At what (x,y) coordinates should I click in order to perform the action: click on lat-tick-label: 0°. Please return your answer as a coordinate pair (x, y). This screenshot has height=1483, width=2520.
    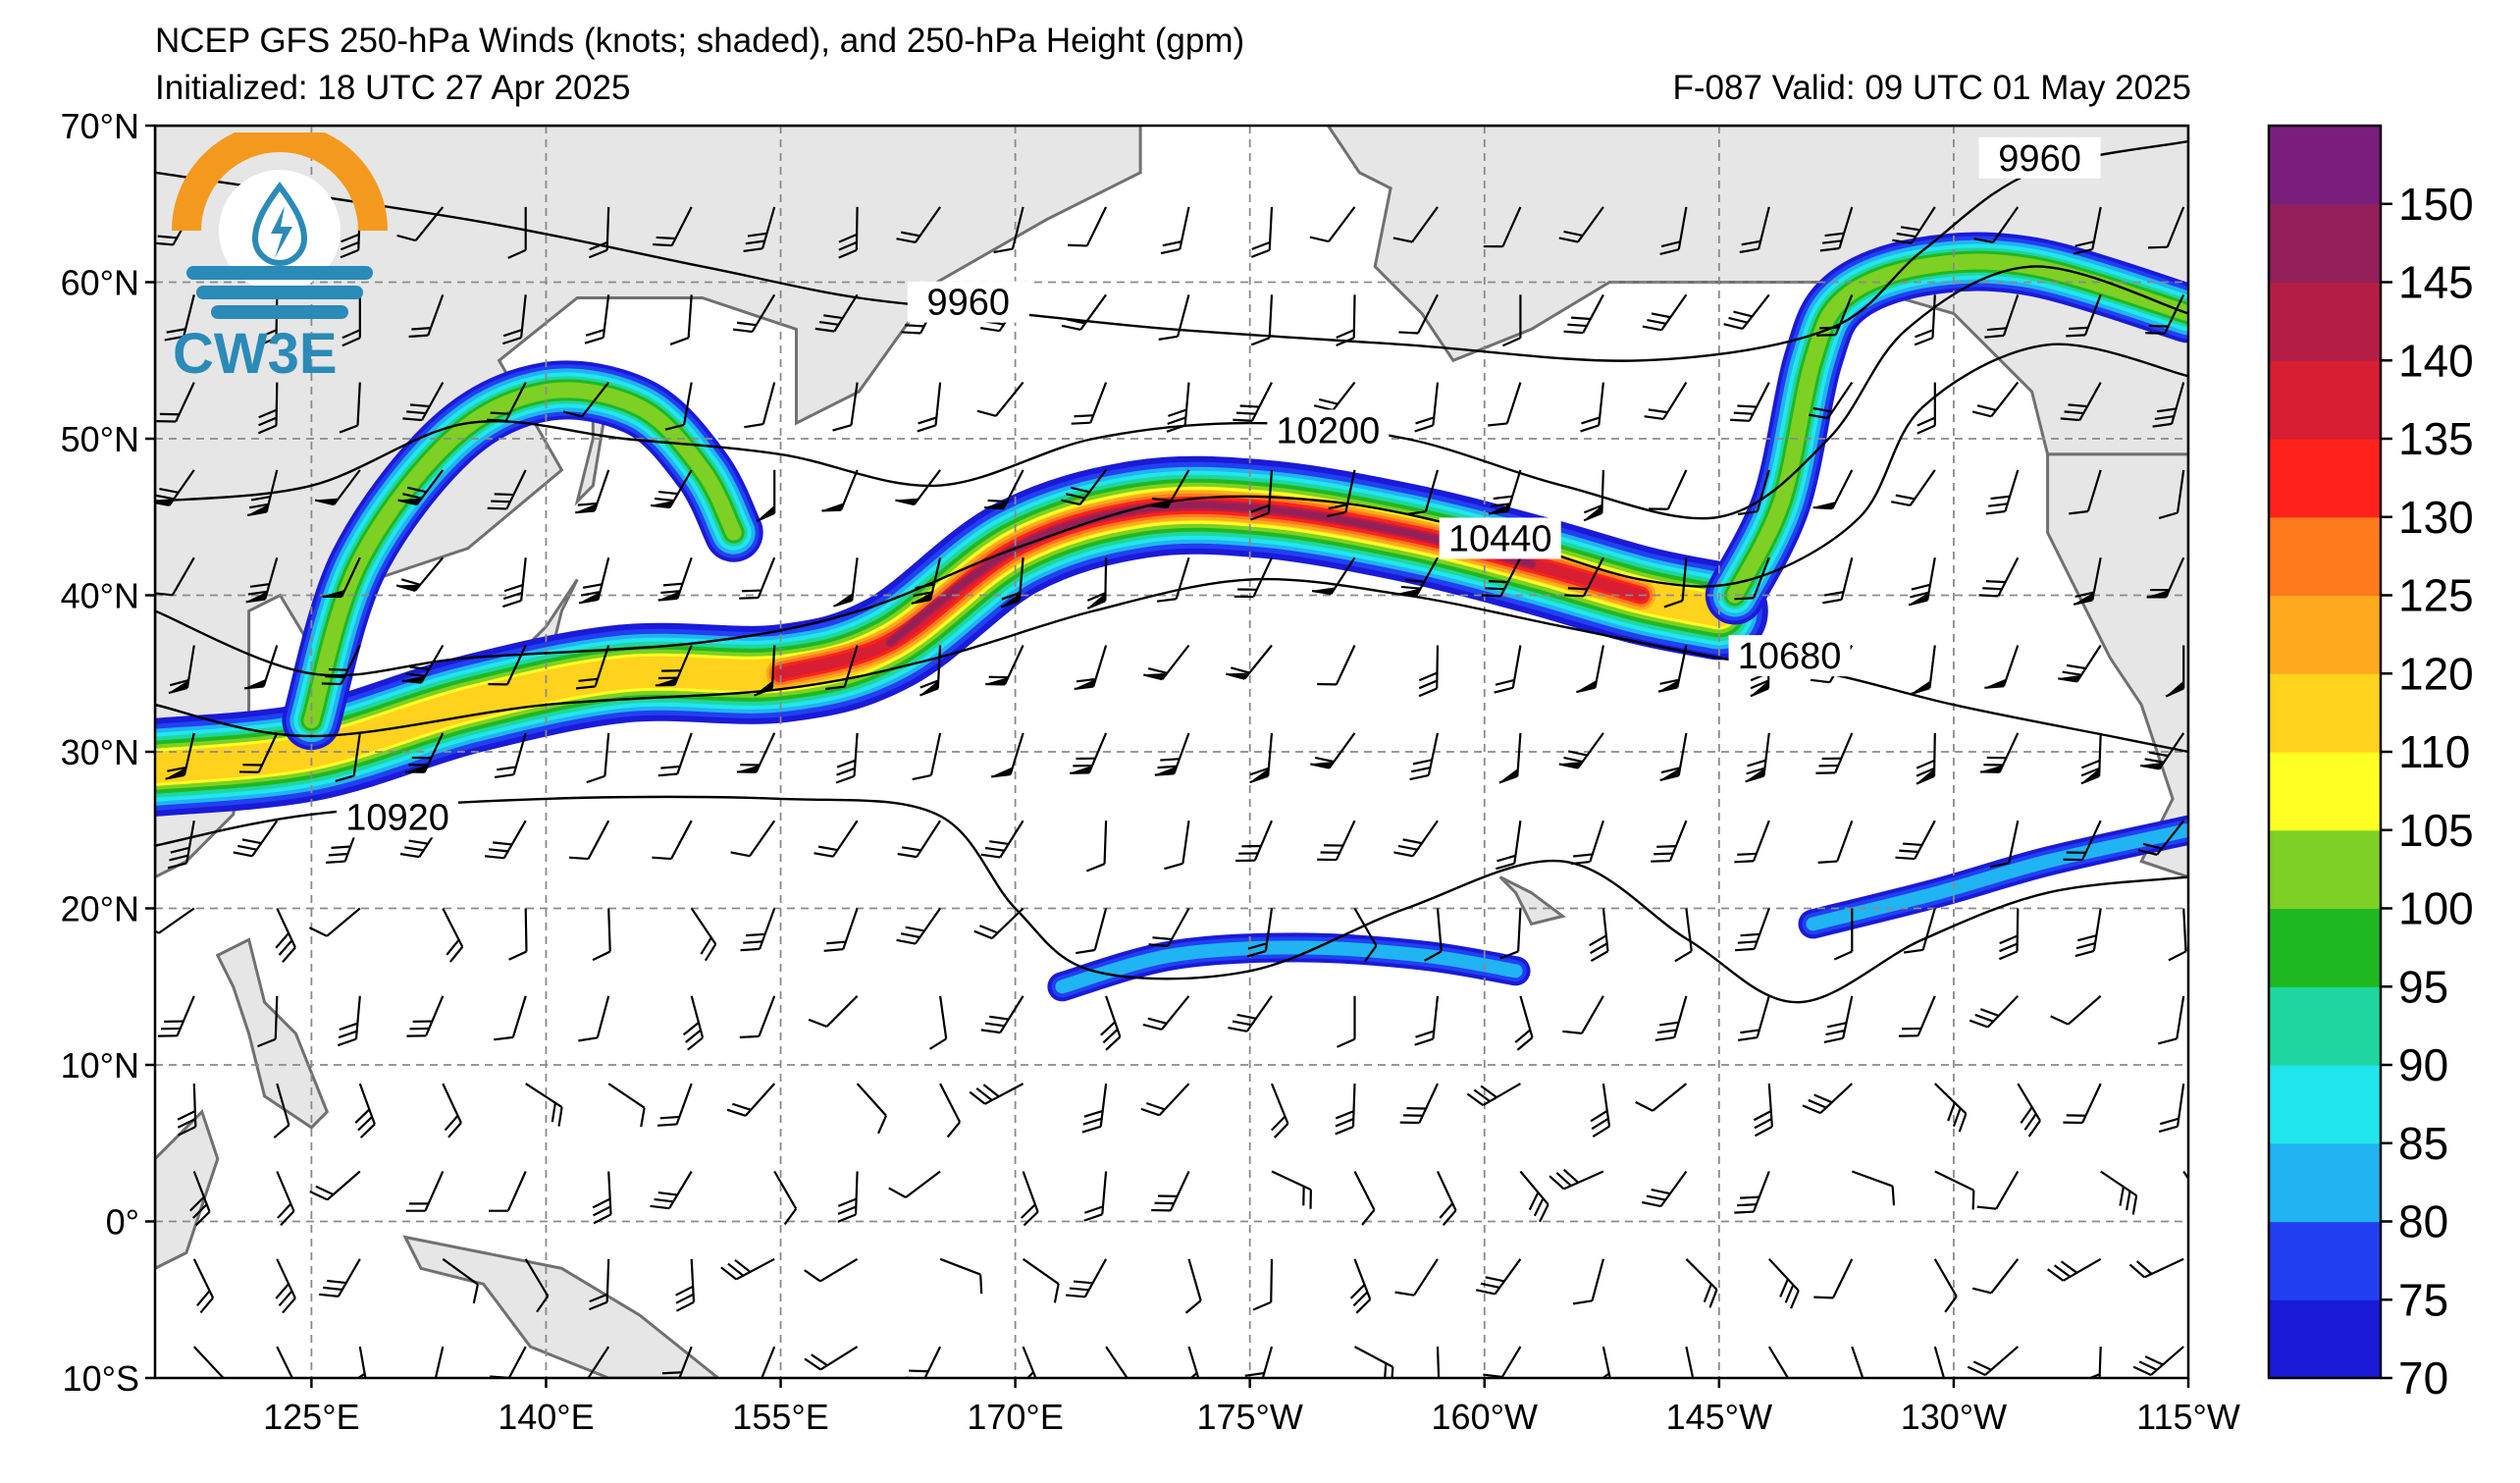
    Looking at the image, I should click on (122, 1223).